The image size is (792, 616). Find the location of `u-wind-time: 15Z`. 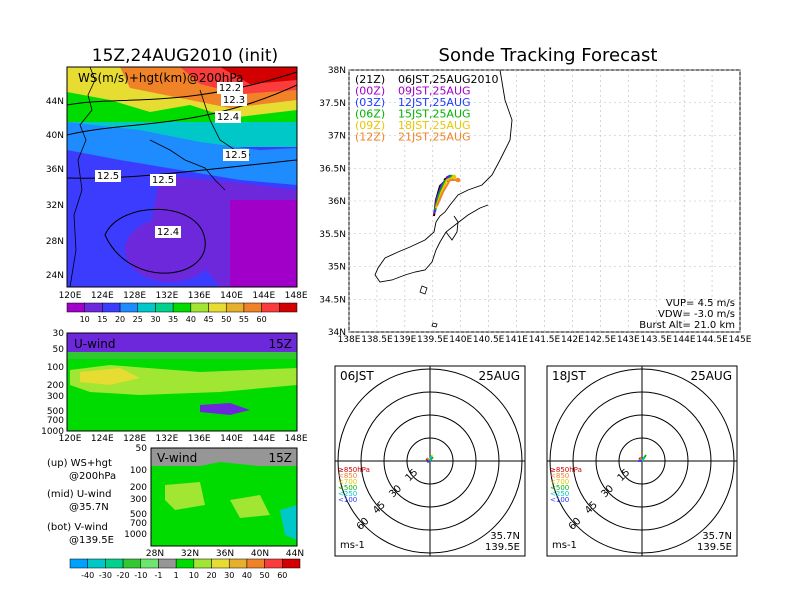

u-wind-time: 15Z is located at coordinates (281, 344).